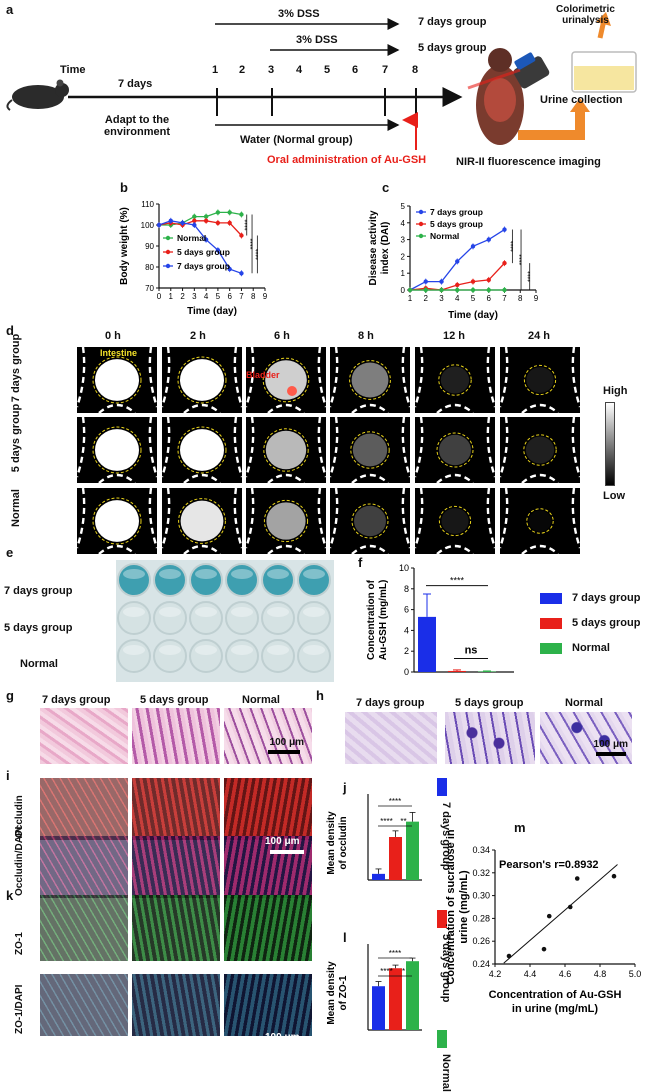 The width and height of the screenshot is (650, 1092). I want to click on pas-image-5days, so click(490, 738).